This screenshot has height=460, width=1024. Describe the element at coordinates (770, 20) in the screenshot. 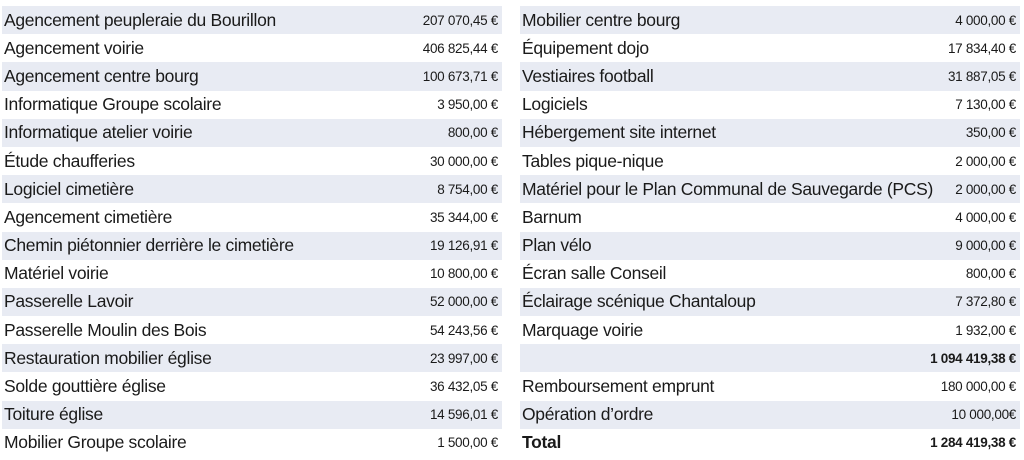

I see `table-row: Mobilier centre bourg 4 000,00 €` at that location.